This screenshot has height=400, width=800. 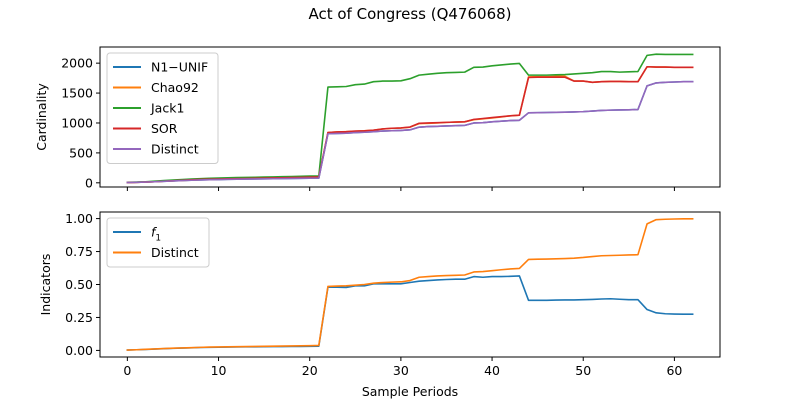 What do you see at coordinates (179, 67) in the screenshot?
I see `legend-label: N1−UNIF` at bounding box center [179, 67].